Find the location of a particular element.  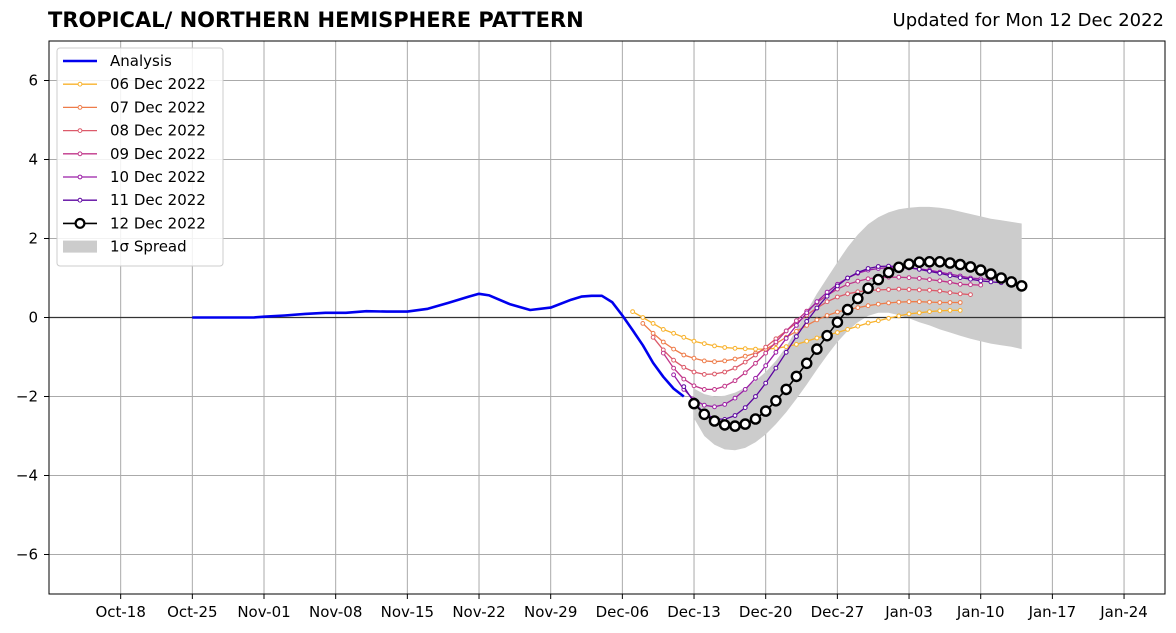

y-tick-label: −2 is located at coordinates (27, 397).